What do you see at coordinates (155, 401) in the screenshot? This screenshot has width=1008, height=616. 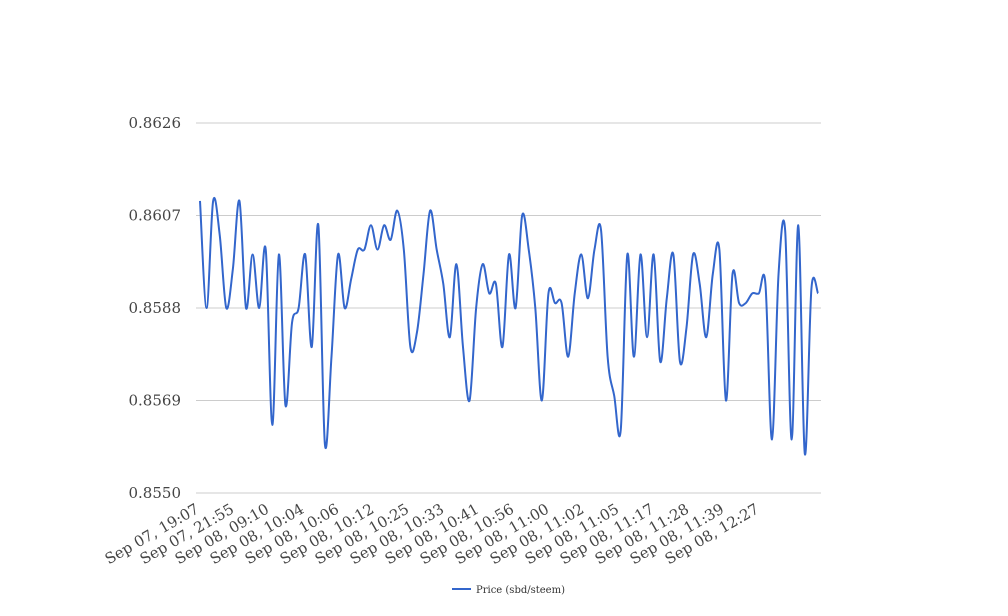 I see `y-tick-label: 0.8569` at bounding box center [155, 401].